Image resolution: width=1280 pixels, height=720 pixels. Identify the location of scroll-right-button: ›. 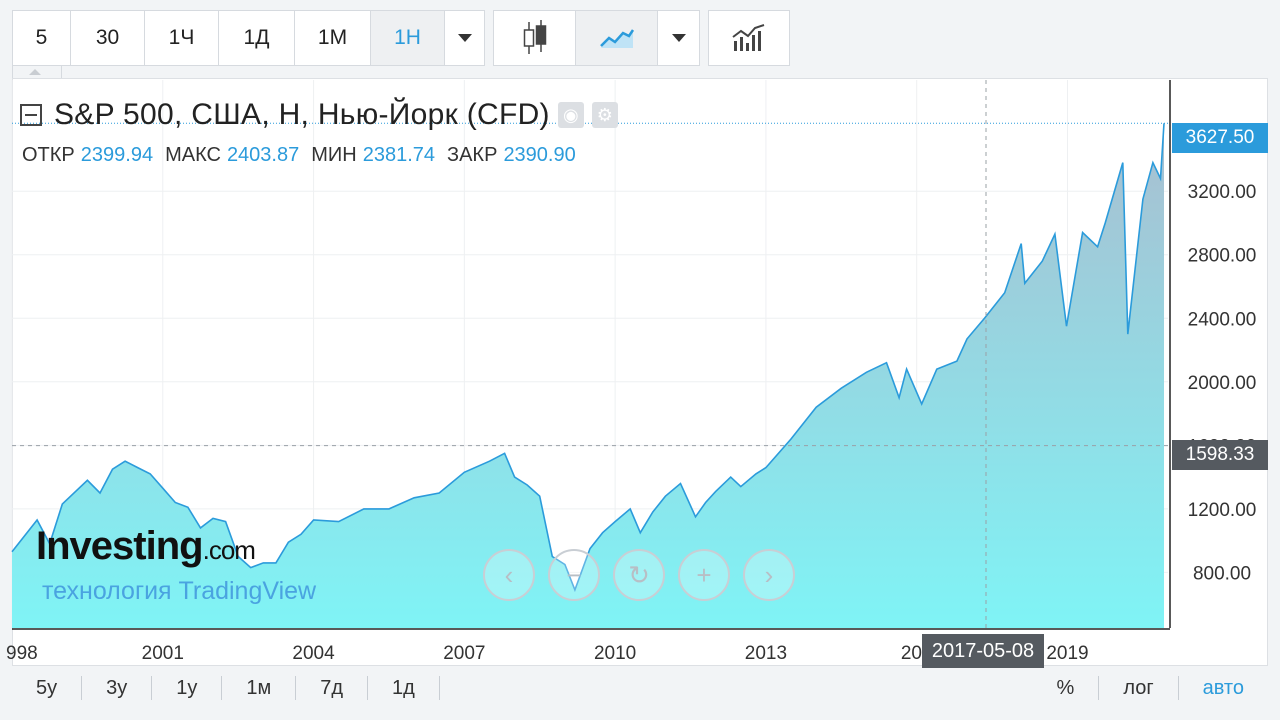
(769, 575).